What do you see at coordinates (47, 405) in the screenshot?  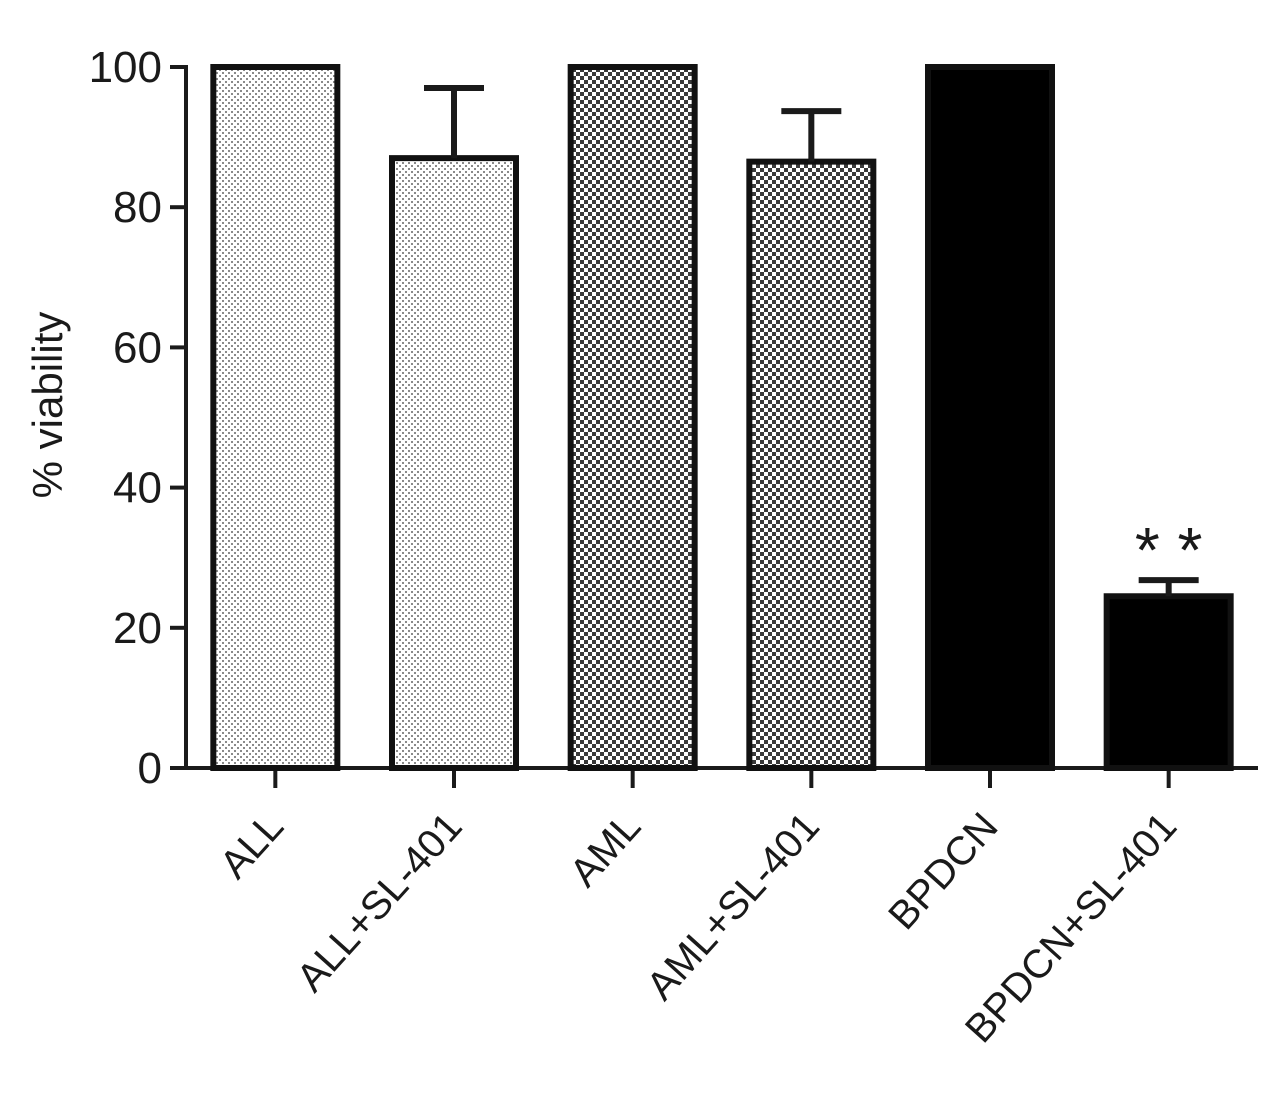 I see `y-axis-title: % viability` at bounding box center [47, 405].